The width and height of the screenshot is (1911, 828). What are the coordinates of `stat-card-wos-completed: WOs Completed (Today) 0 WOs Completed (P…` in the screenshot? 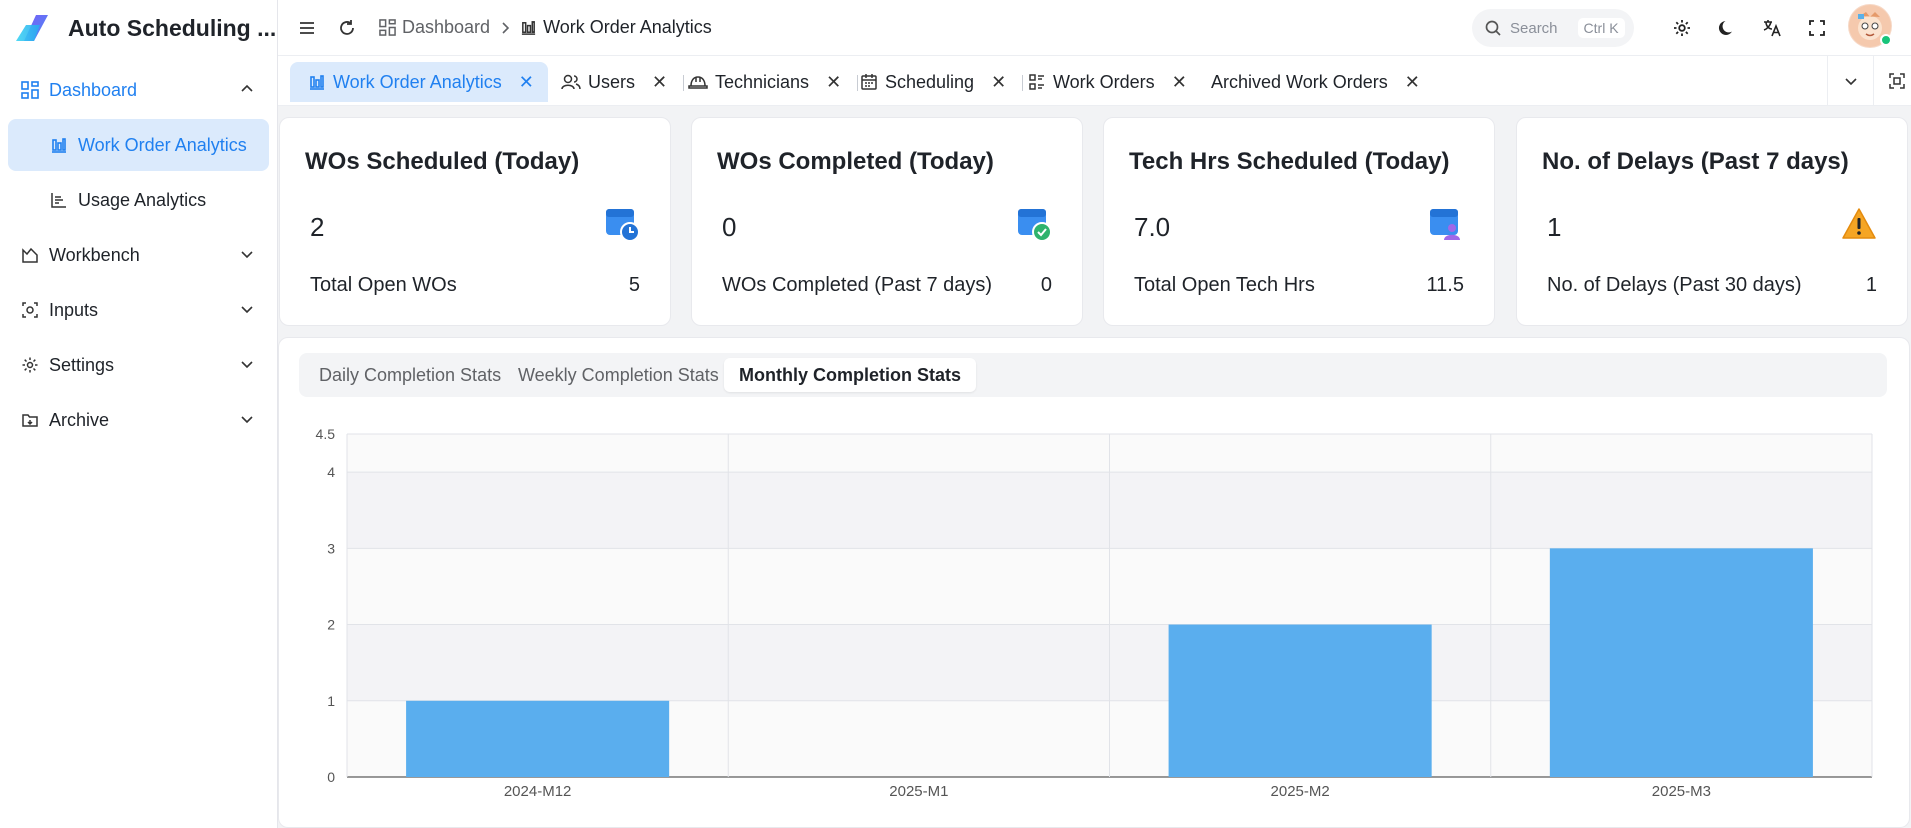 It's located at (887, 221).